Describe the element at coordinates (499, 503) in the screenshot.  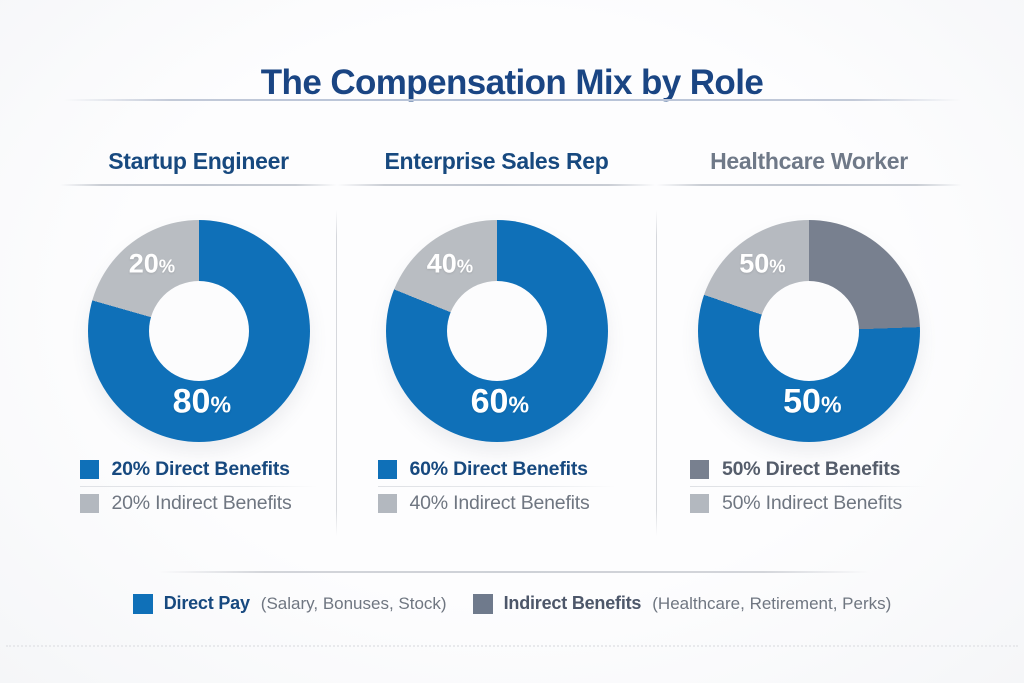
I see `legend-label: 40% Indirect Benefits` at that location.